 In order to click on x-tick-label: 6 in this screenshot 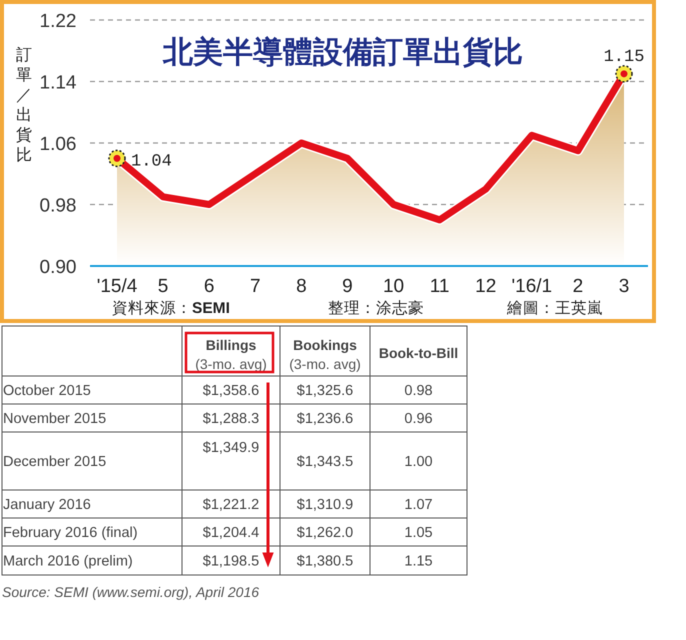, I will do `click(209, 286)`.